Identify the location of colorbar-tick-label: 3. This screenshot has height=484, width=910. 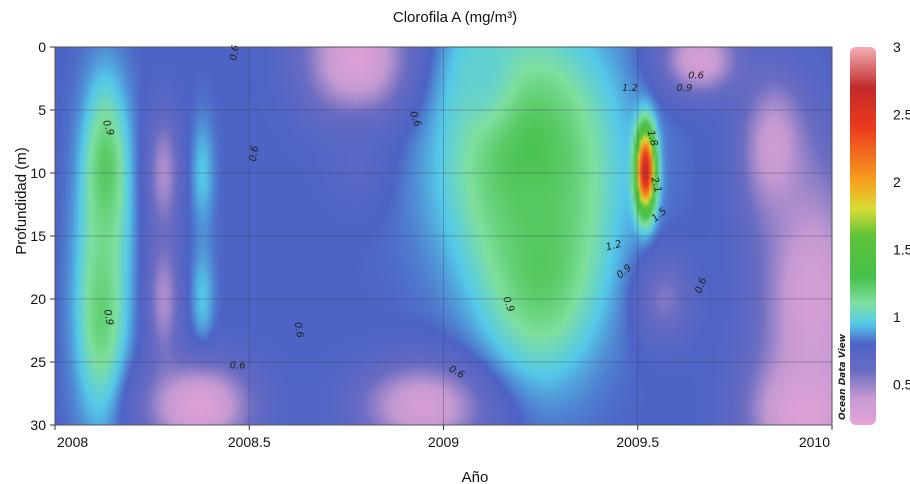
(897, 47).